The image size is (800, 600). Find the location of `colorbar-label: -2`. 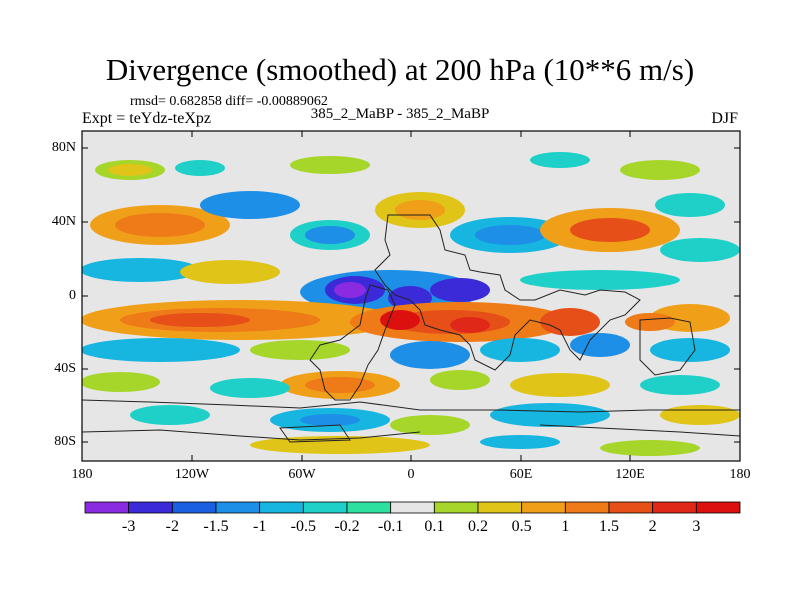

colorbar-label: -2 is located at coordinates (172, 526).